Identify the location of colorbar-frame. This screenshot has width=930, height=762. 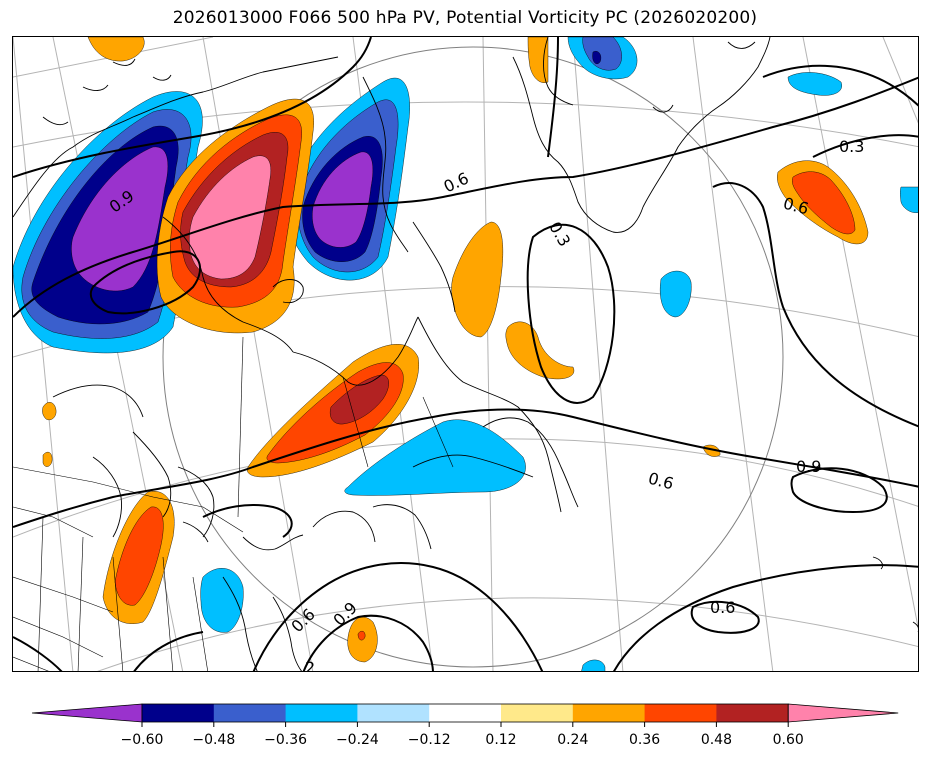
(465, 713).